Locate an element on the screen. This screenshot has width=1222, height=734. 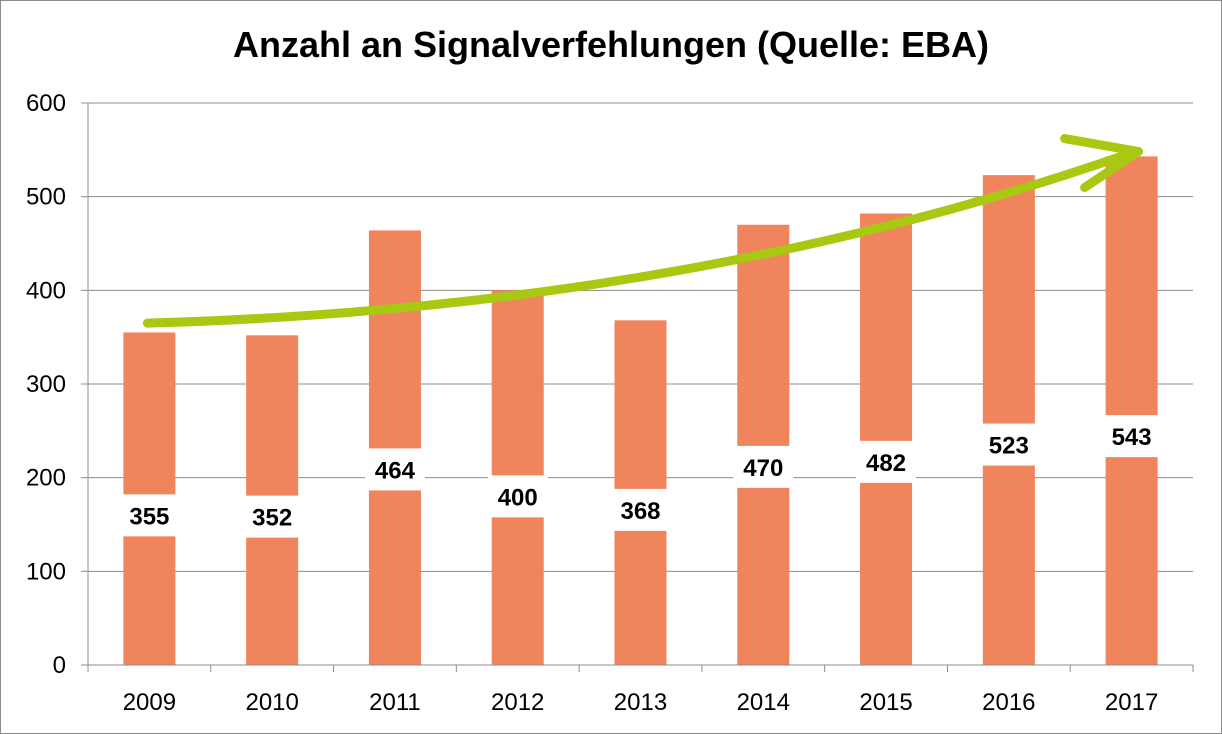
x-tick-label: 2014 is located at coordinates (763, 702).